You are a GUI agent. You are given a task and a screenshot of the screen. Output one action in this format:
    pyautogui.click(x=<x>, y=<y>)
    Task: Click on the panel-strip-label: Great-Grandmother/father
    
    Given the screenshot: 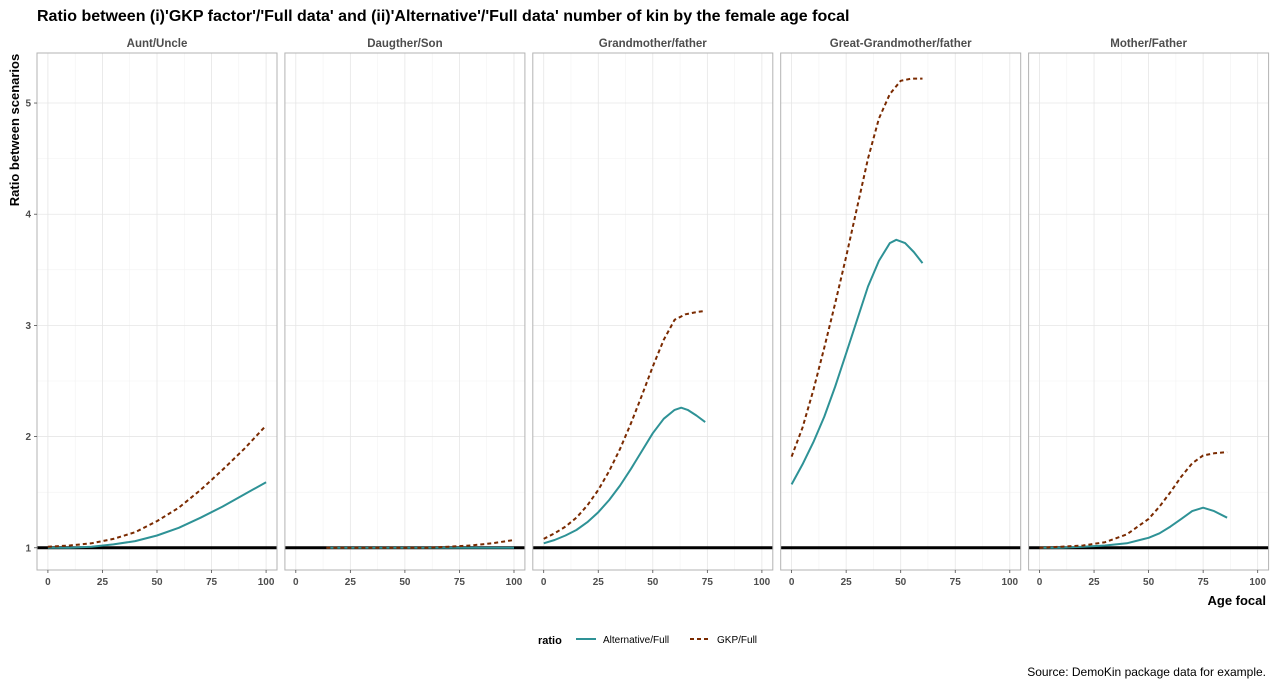 What is the action you would take?
    pyautogui.click(x=901, y=44)
    